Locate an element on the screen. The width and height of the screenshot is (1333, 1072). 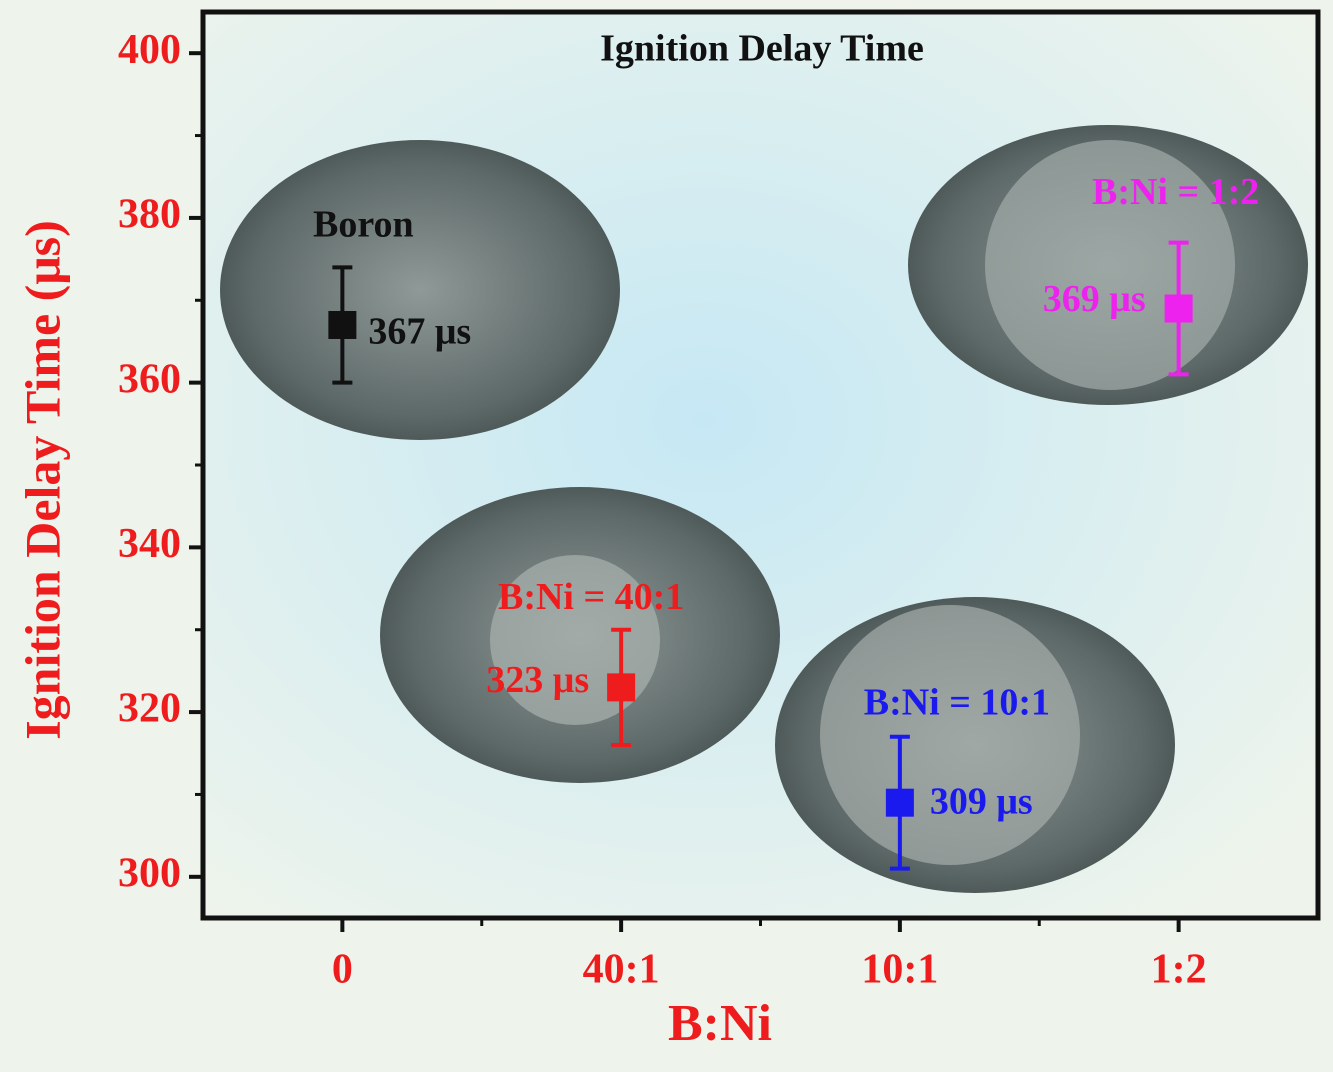
x-tick-label: 40:1 is located at coordinates (621, 970).